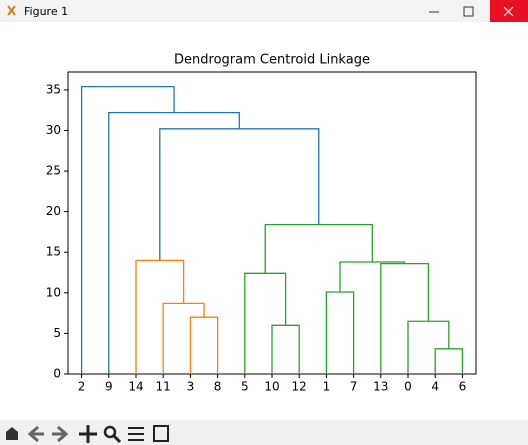  I want to click on y-tick-label: 25, so click(53, 171).